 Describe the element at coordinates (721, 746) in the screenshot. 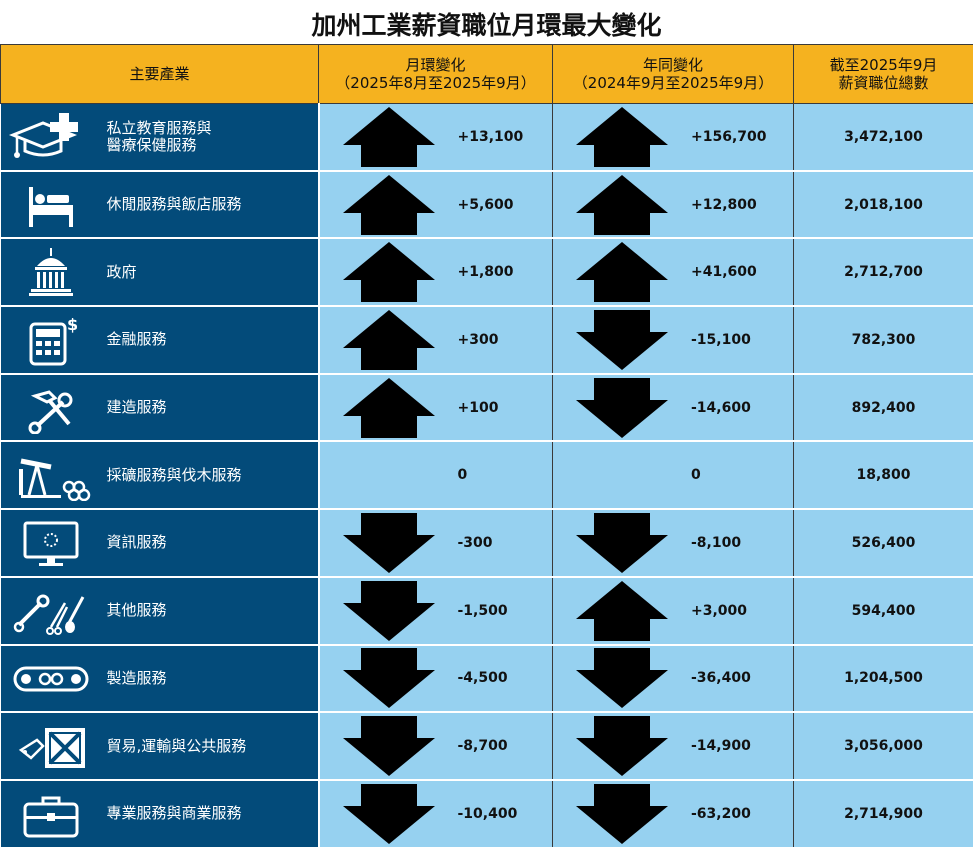

I see `yoy-value: -14,900` at that location.